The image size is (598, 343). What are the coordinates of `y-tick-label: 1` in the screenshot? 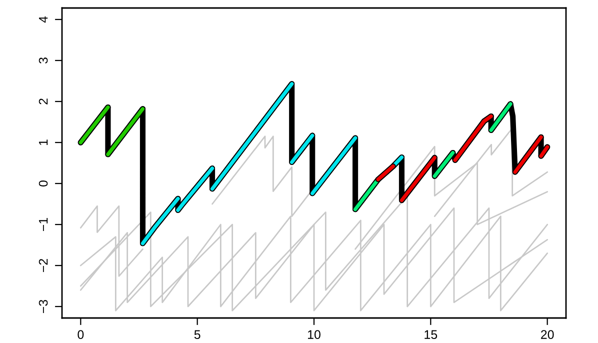 It's located at (43, 143).